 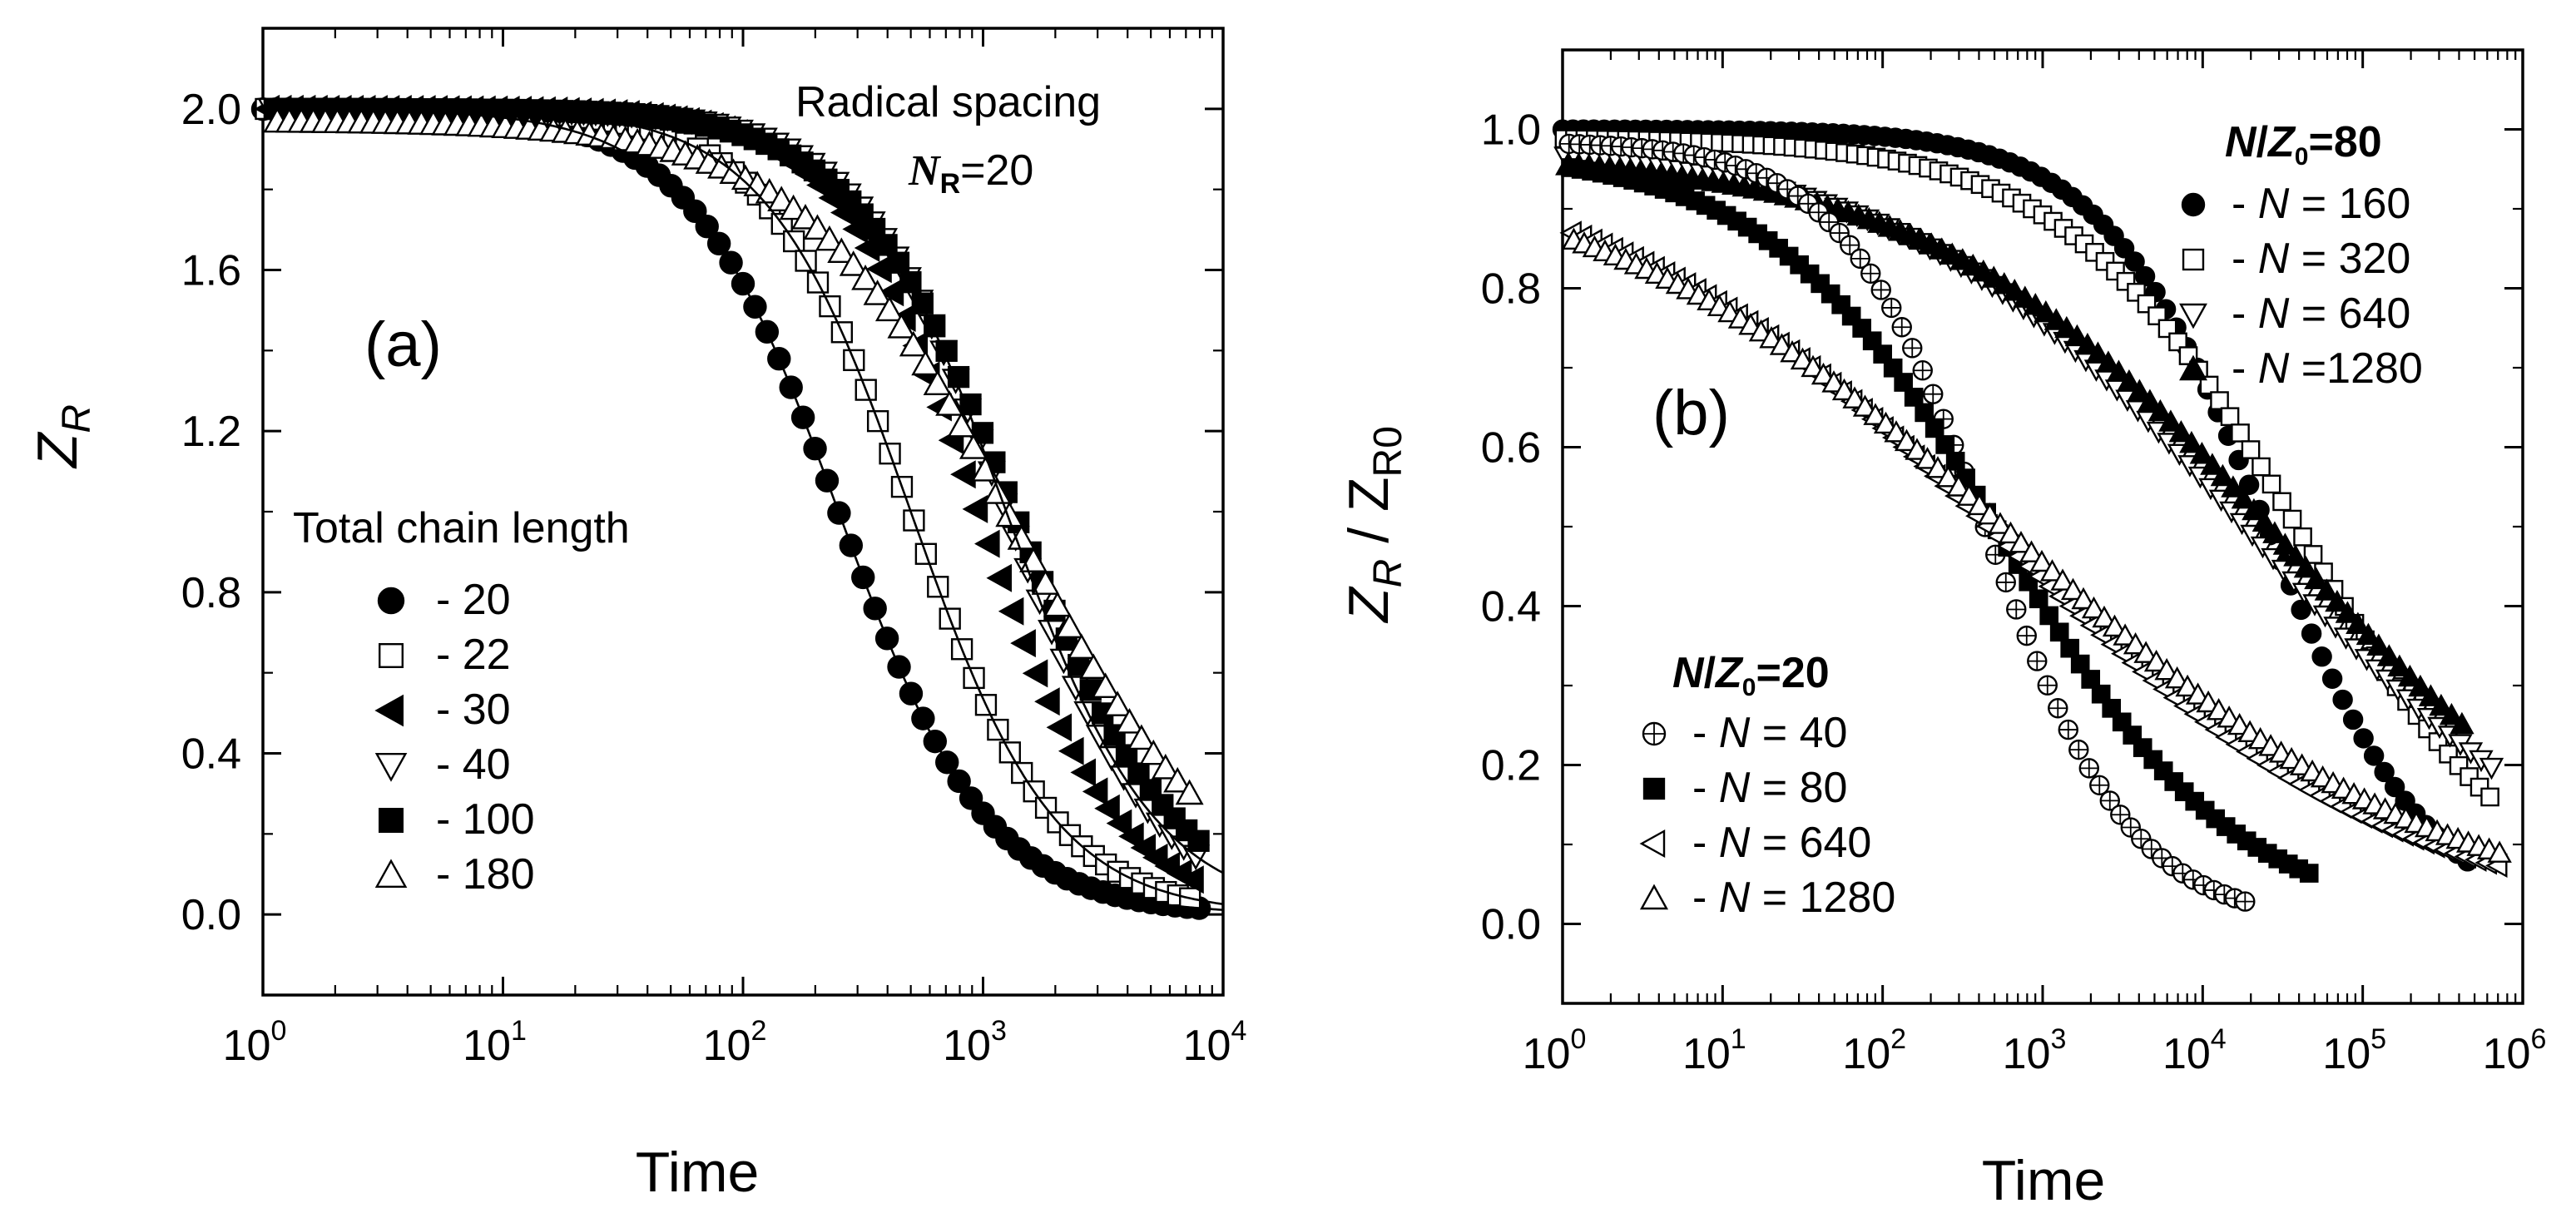 I want to click on panel-a-annotation-n: N, so click(x=925, y=171).